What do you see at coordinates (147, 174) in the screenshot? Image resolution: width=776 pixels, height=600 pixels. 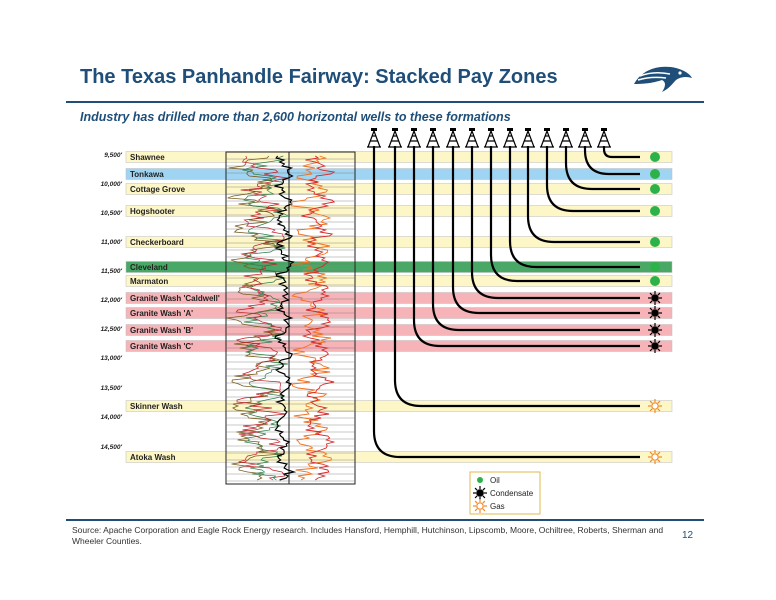 I see `zone-label: Tonkawa` at bounding box center [147, 174].